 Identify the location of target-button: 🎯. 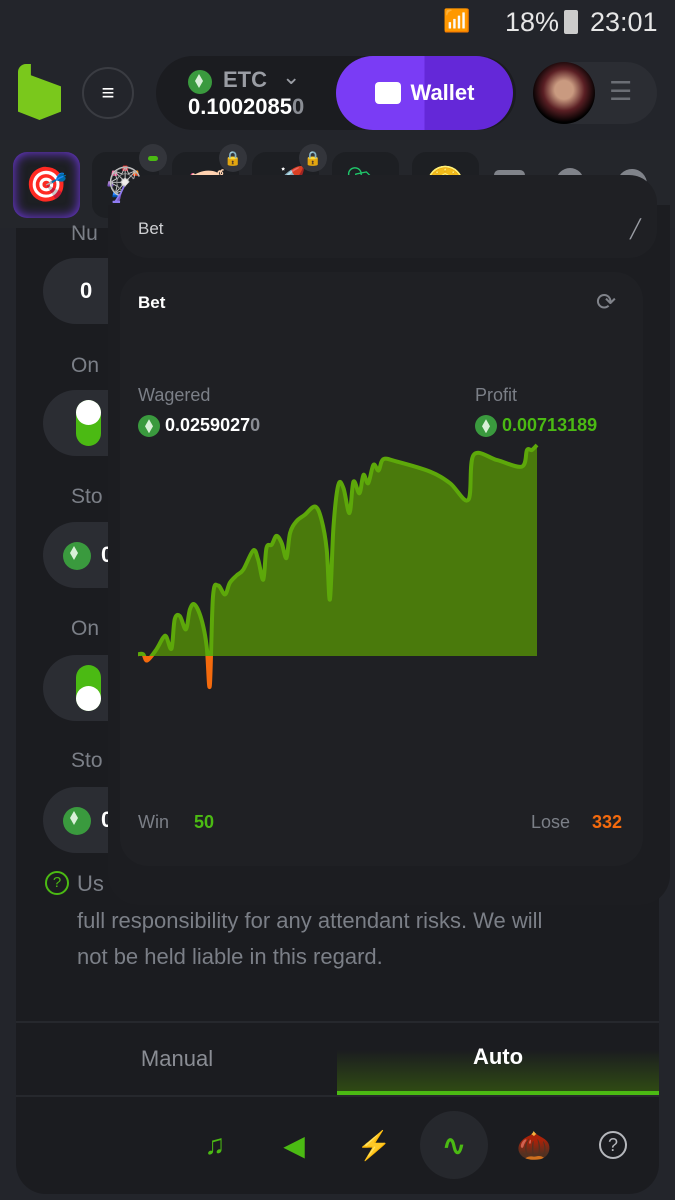
(46, 185).